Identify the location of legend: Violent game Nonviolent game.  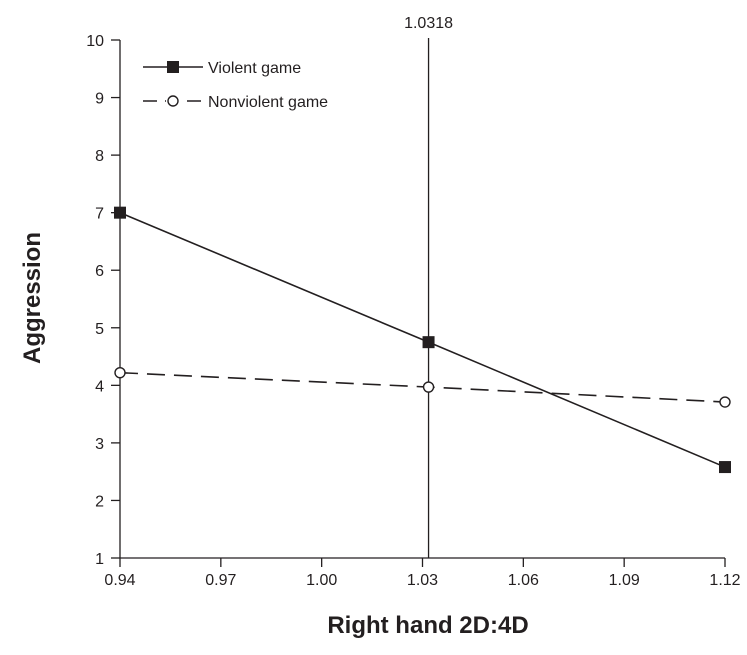
(235, 85).